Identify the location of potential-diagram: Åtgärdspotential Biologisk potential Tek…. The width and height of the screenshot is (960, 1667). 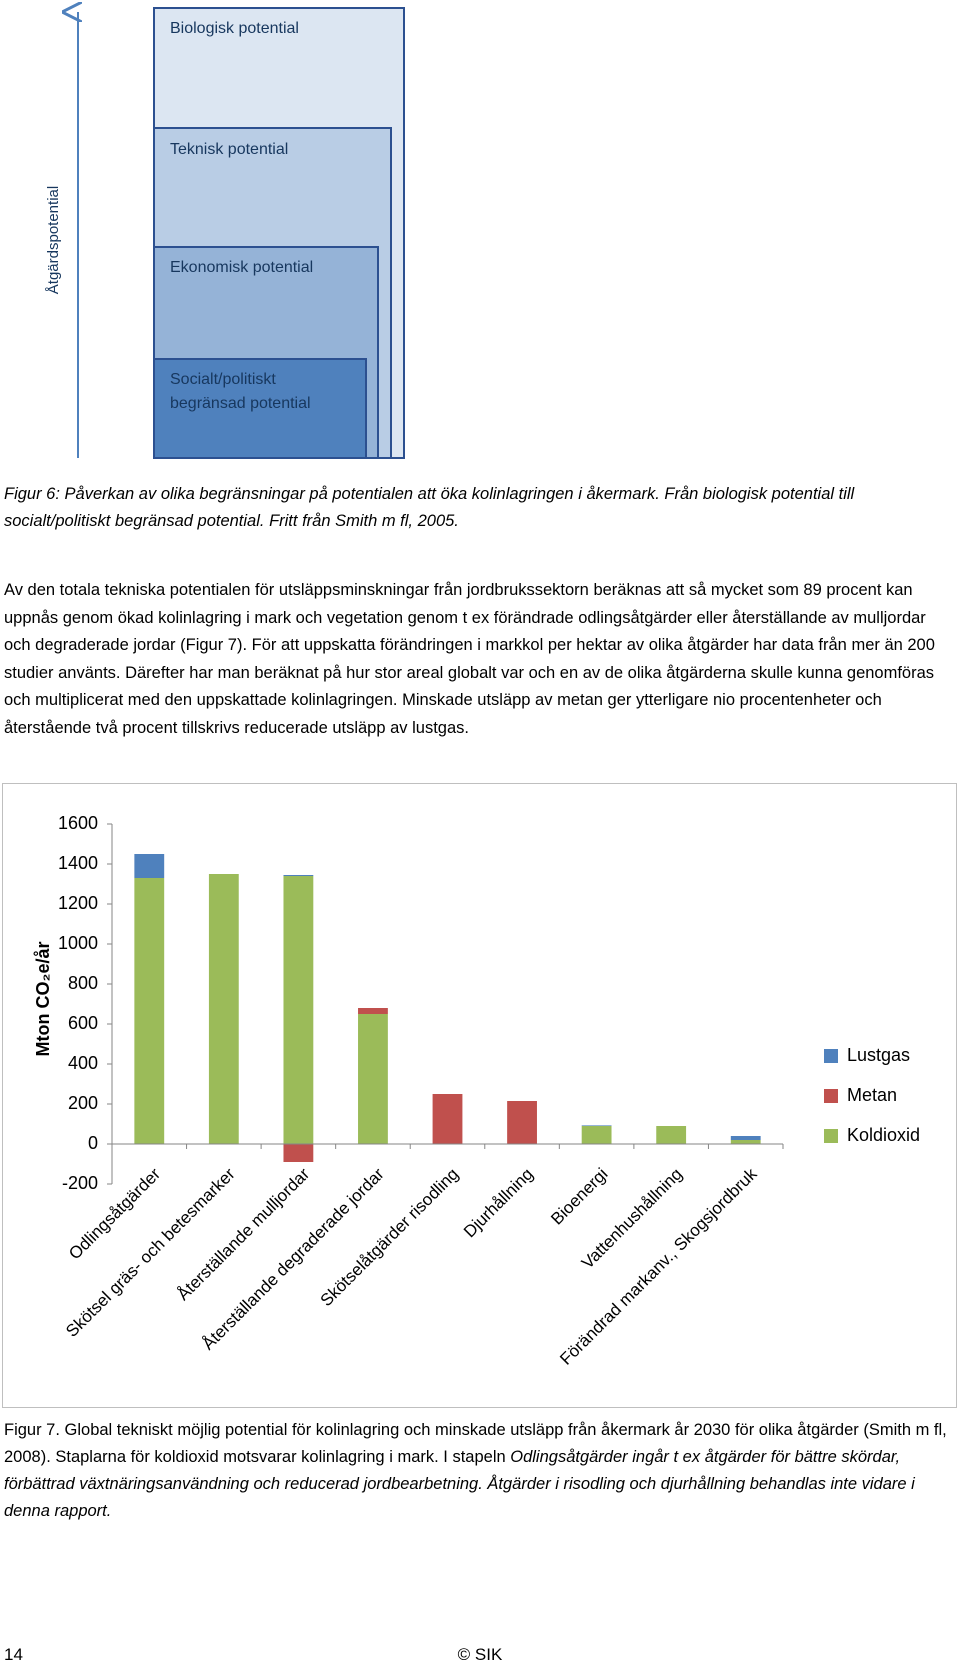
(225, 229).